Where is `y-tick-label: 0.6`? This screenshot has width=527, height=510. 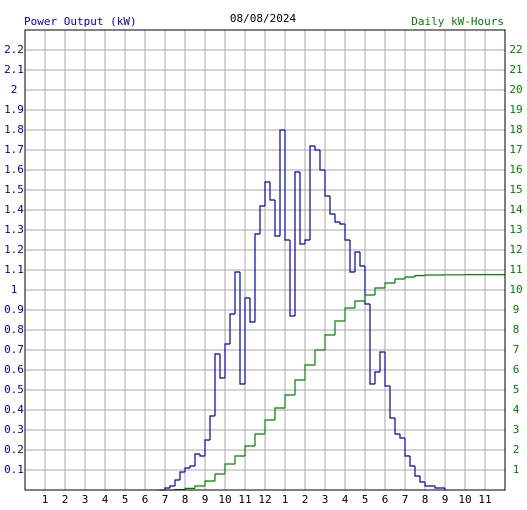
y-tick-label: 0.6 is located at coordinates (14, 369).